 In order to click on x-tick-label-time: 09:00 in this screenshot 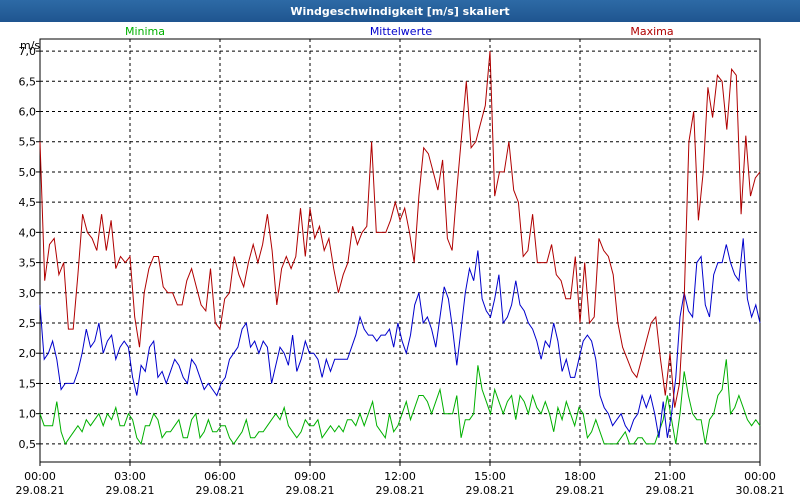, I will do `click(310, 476)`.